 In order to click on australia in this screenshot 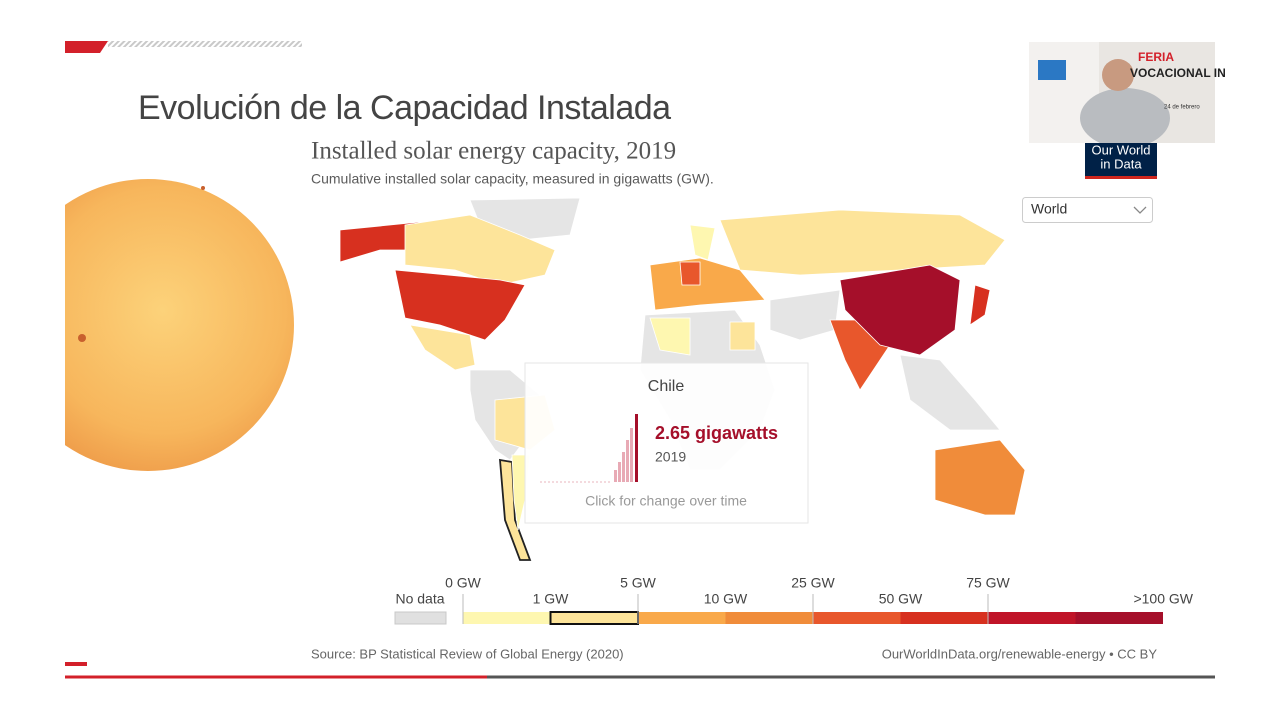, I will do `click(980, 477)`.